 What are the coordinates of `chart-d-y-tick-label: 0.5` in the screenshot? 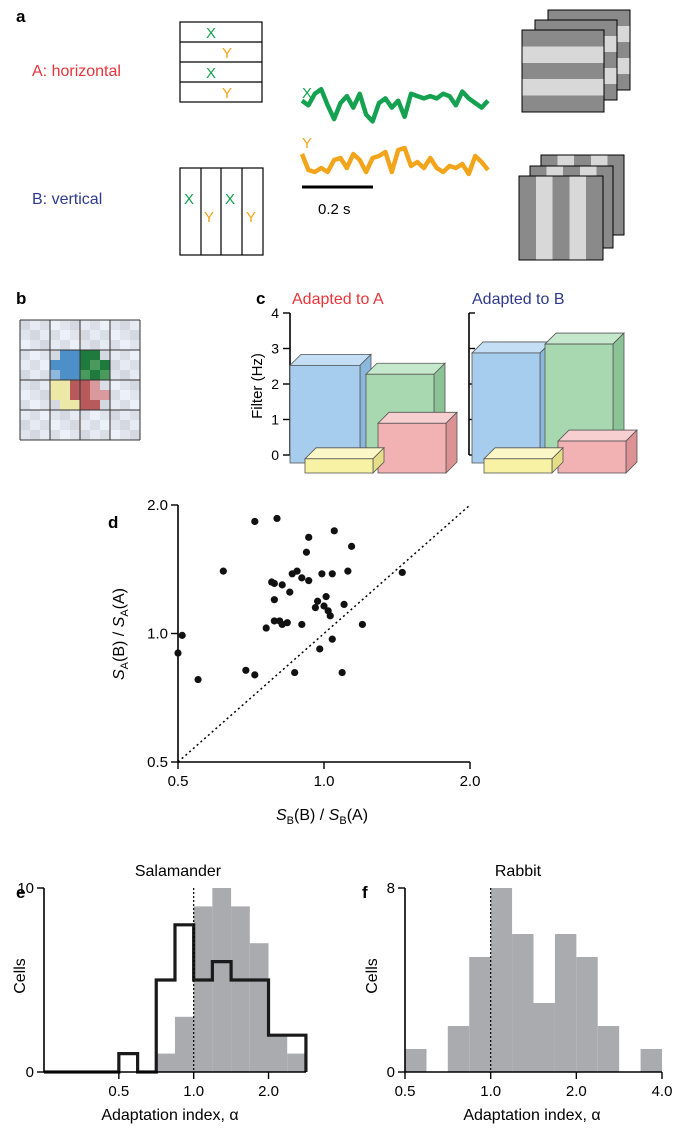 It's located at (157, 762).